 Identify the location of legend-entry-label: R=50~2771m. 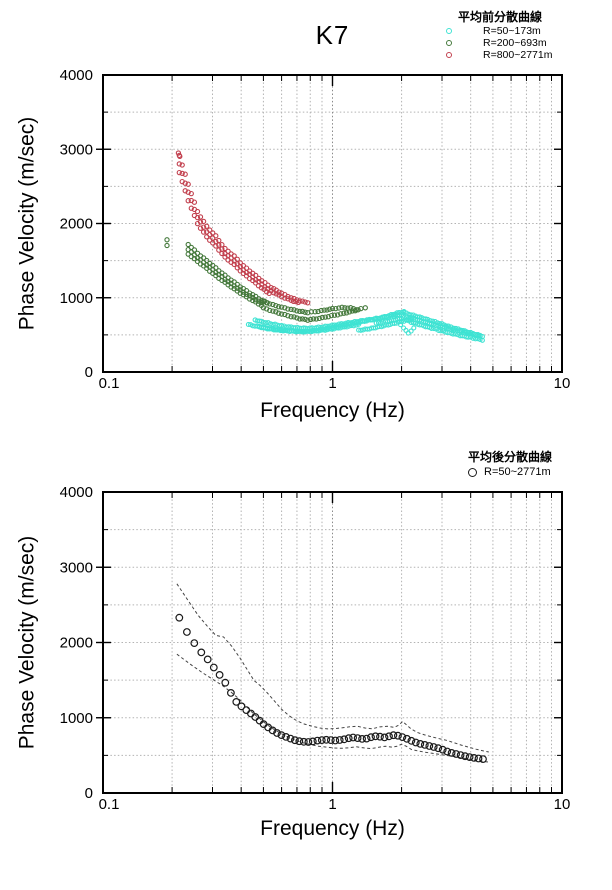
(517, 472).